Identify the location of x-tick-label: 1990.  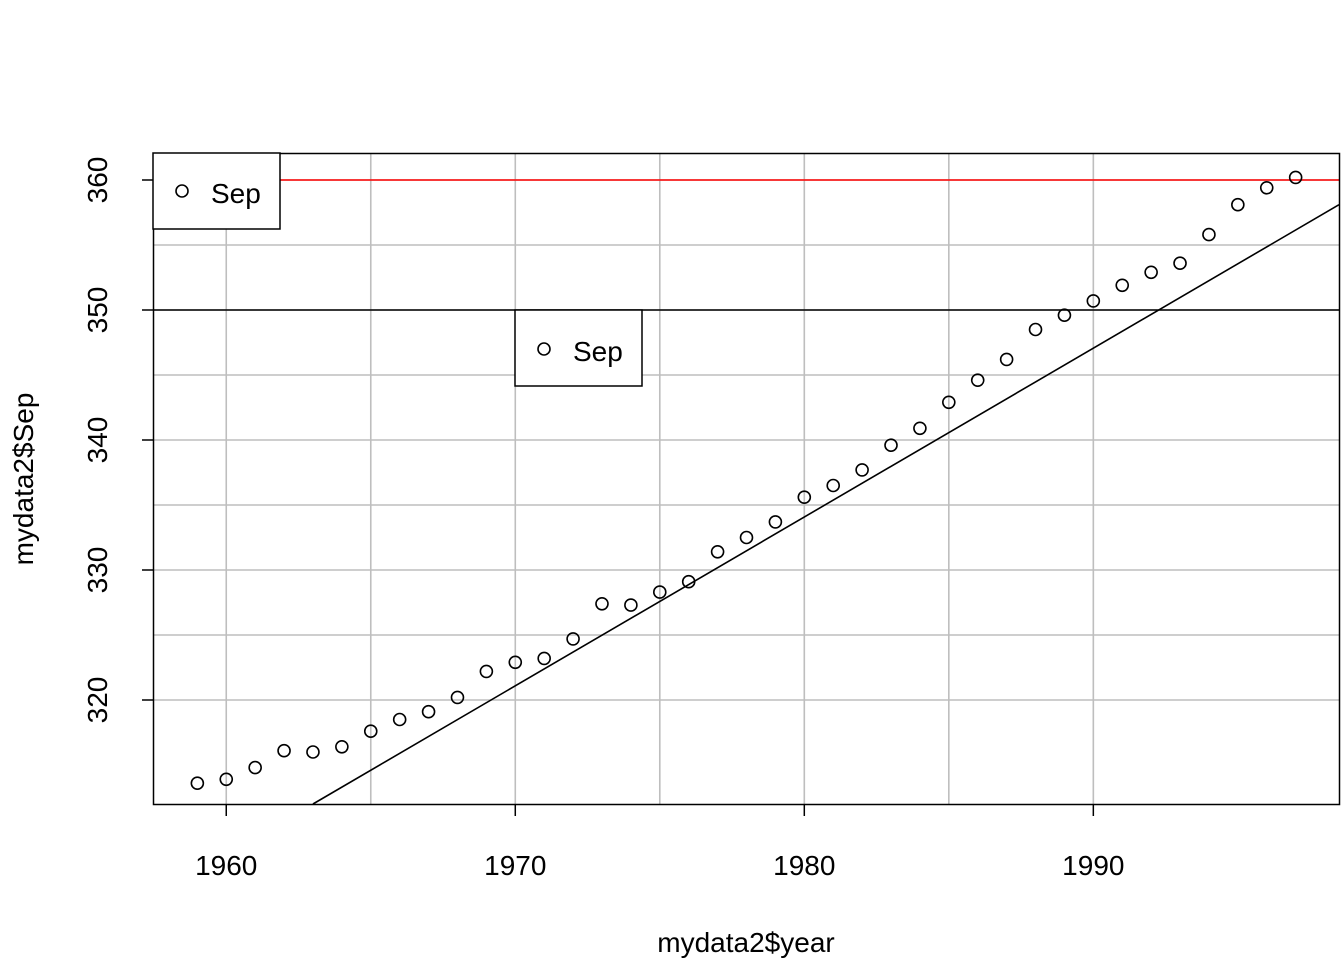
(1093, 865).